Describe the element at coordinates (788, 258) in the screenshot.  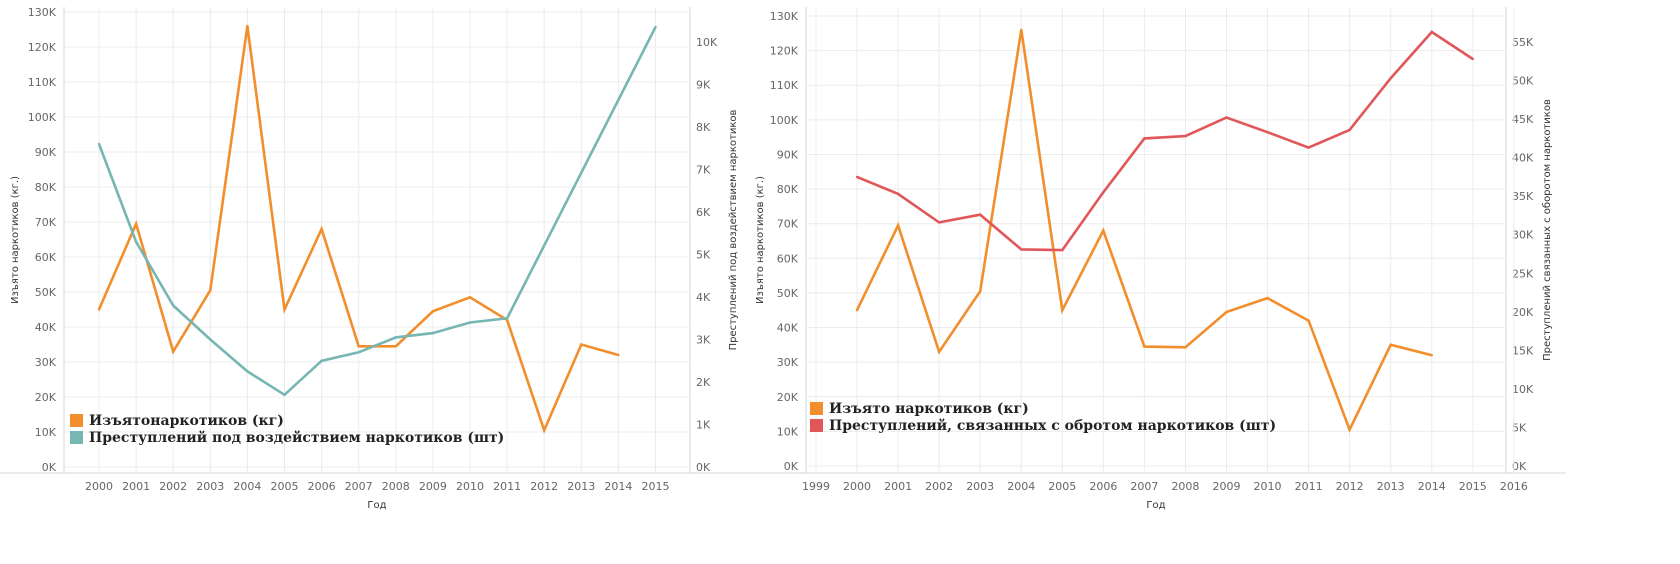
I see `right-left-tick-label: 60K` at that location.